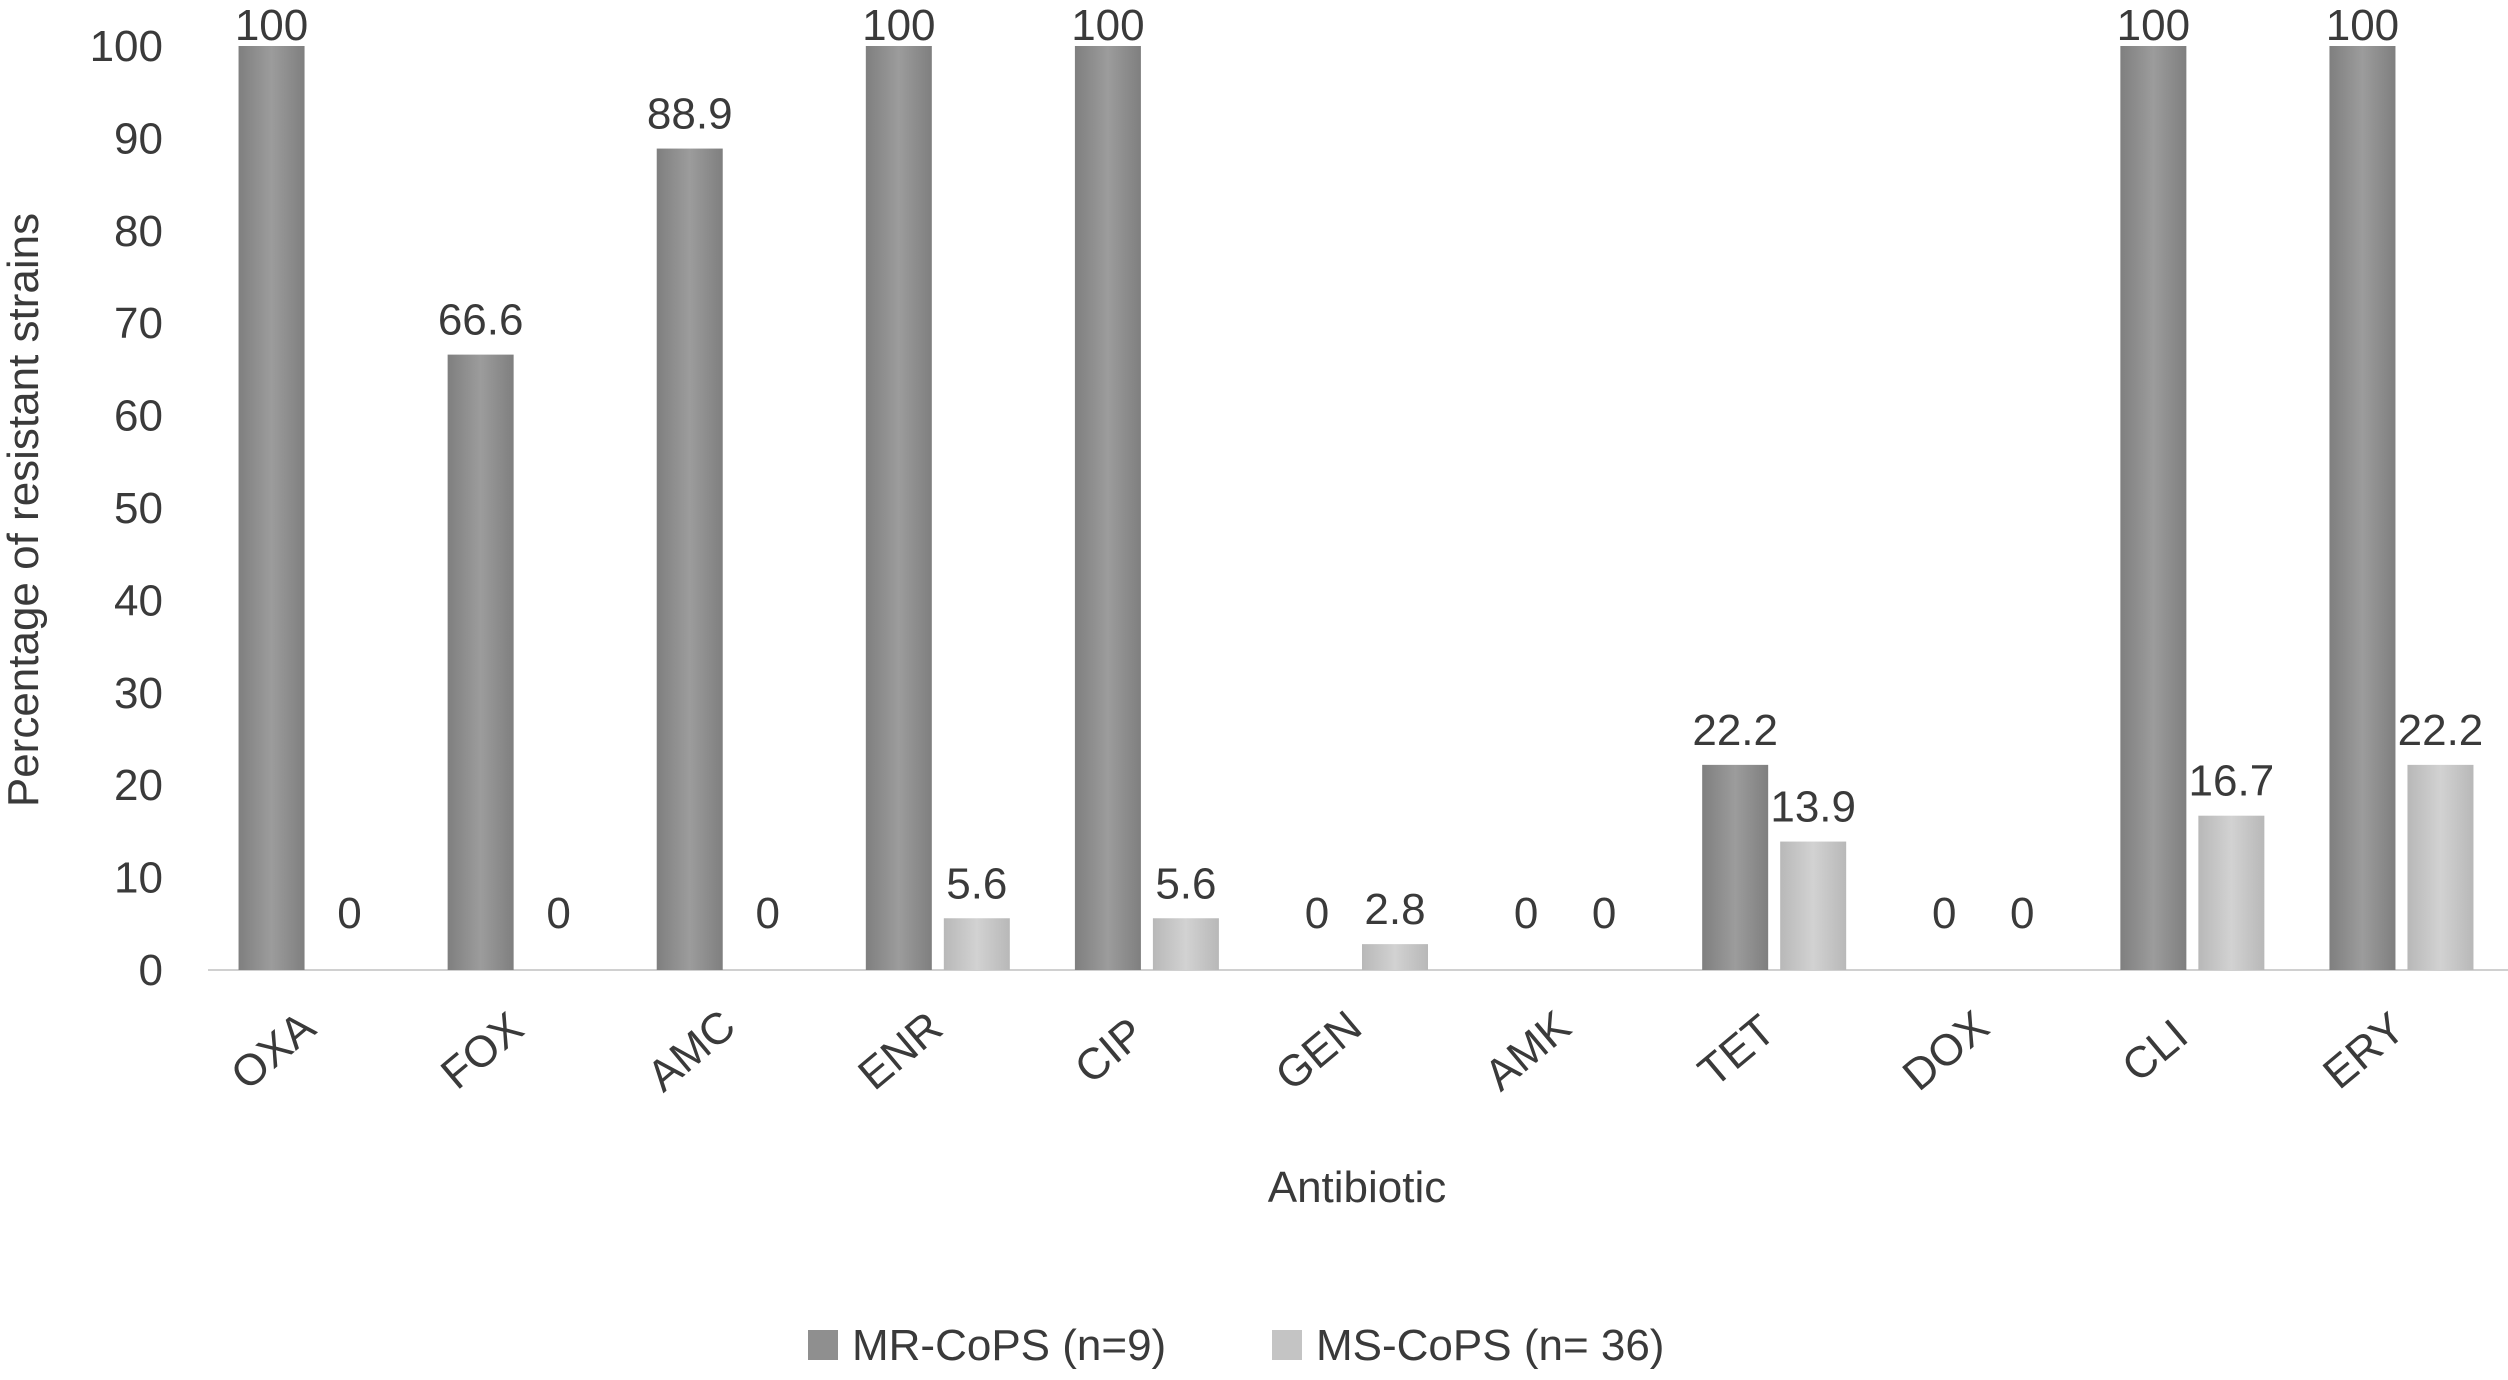  Describe the element at coordinates (2155, 1051) in the screenshot. I see `x-tick-label-cli: CLI` at that location.